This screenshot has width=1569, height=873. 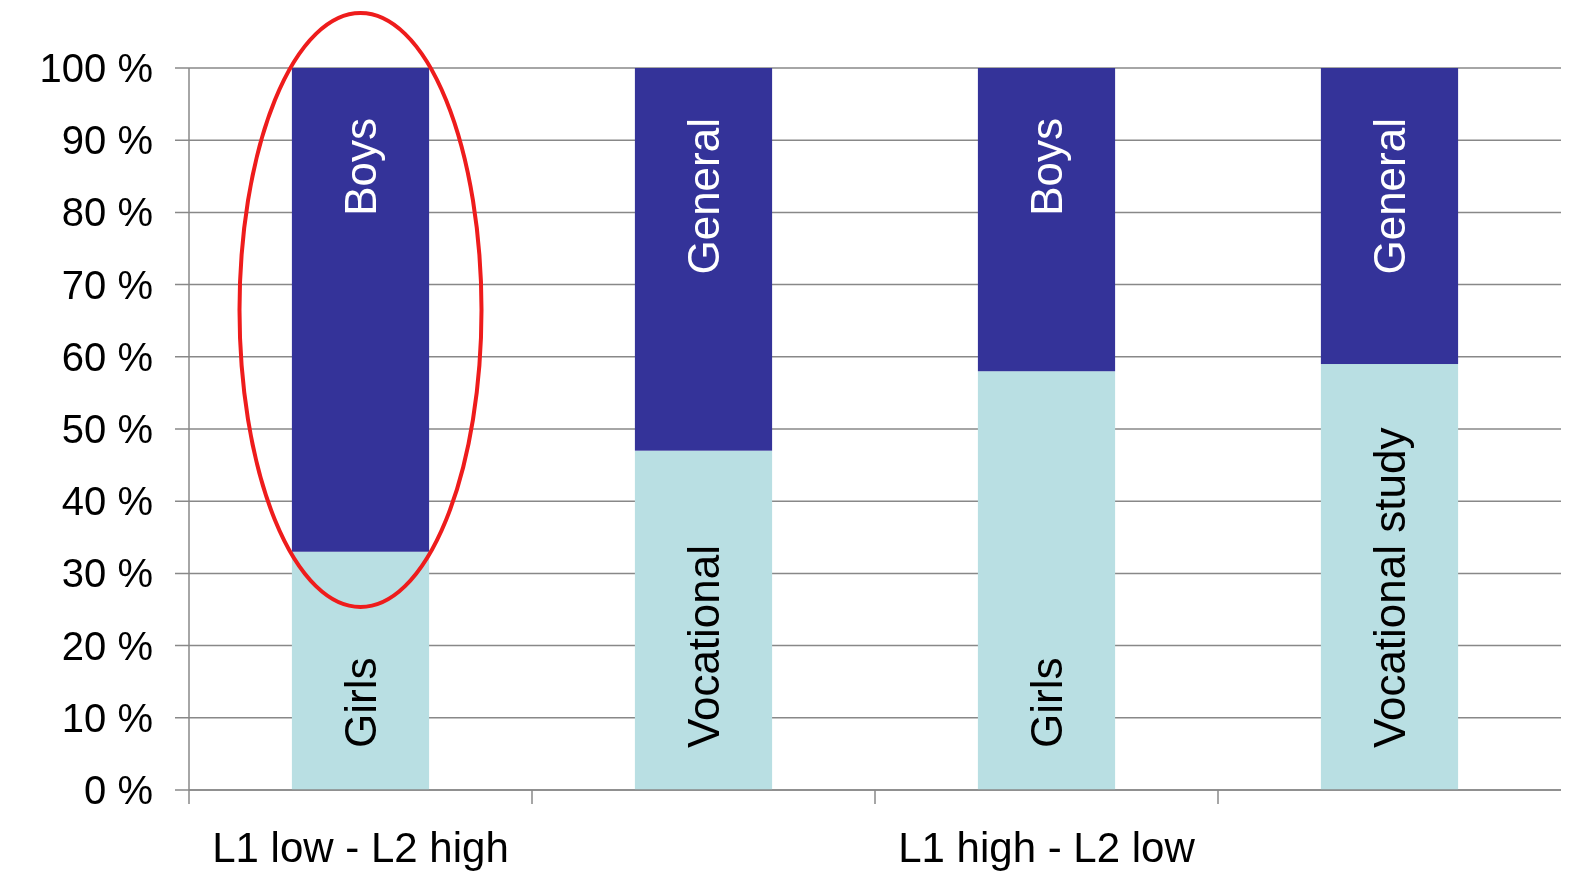 What do you see at coordinates (107, 429) in the screenshot?
I see `y-tick-label: 50 %` at bounding box center [107, 429].